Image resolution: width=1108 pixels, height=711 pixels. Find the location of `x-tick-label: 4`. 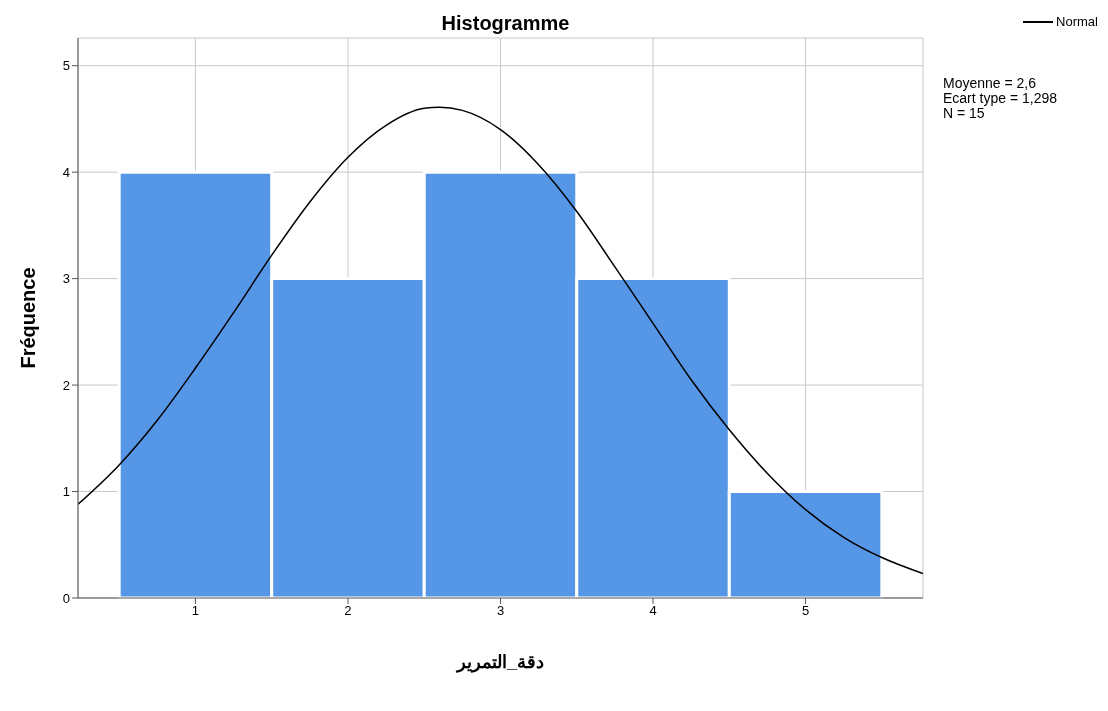

x-tick-label: 4 is located at coordinates (653, 611).